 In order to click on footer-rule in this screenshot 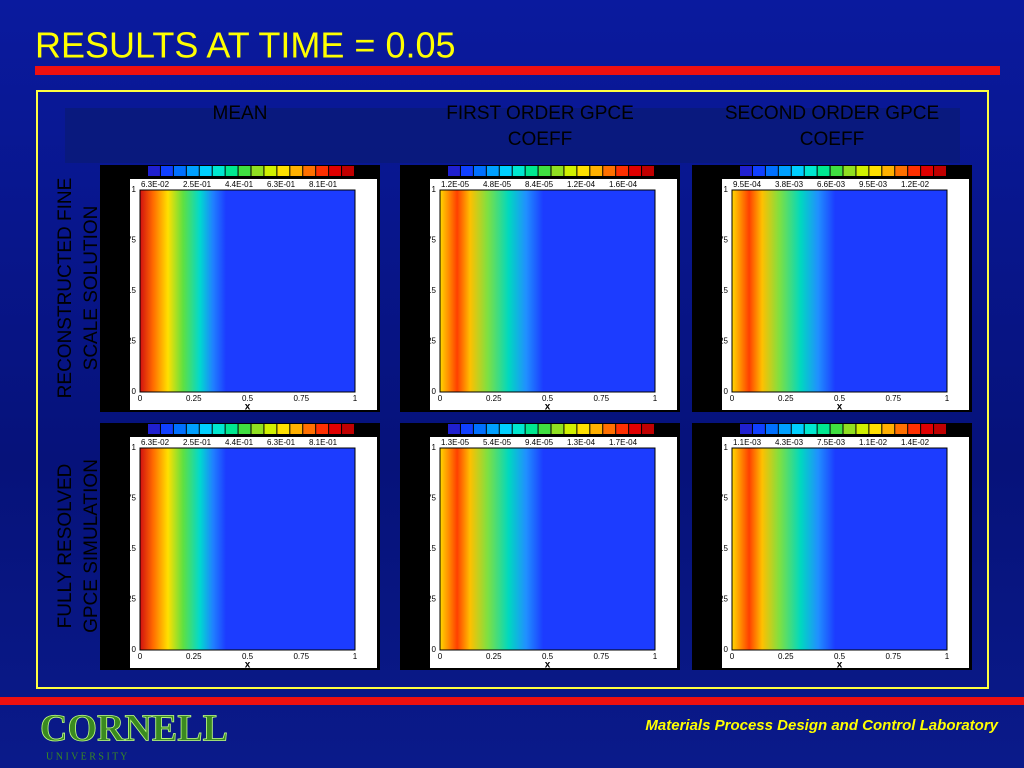, I will do `click(512, 701)`.